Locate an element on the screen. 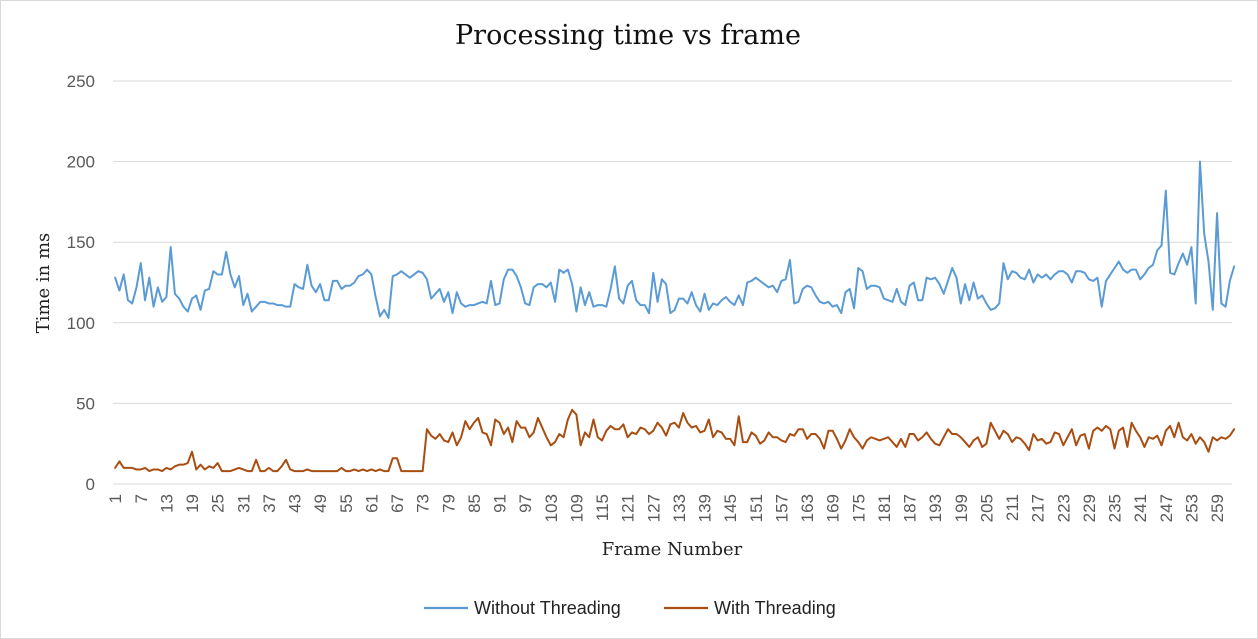  x-tick-label: 1 is located at coordinates (115, 498).